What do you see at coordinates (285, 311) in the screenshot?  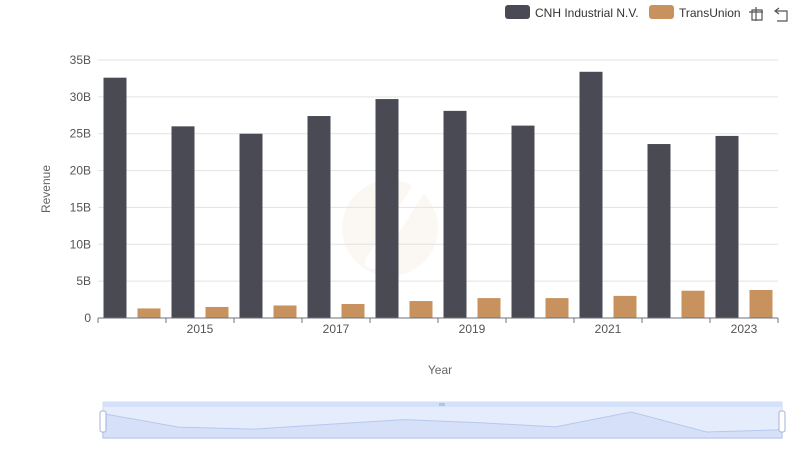 I see `bar-transunion-2016` at bounding box center [285, 311].